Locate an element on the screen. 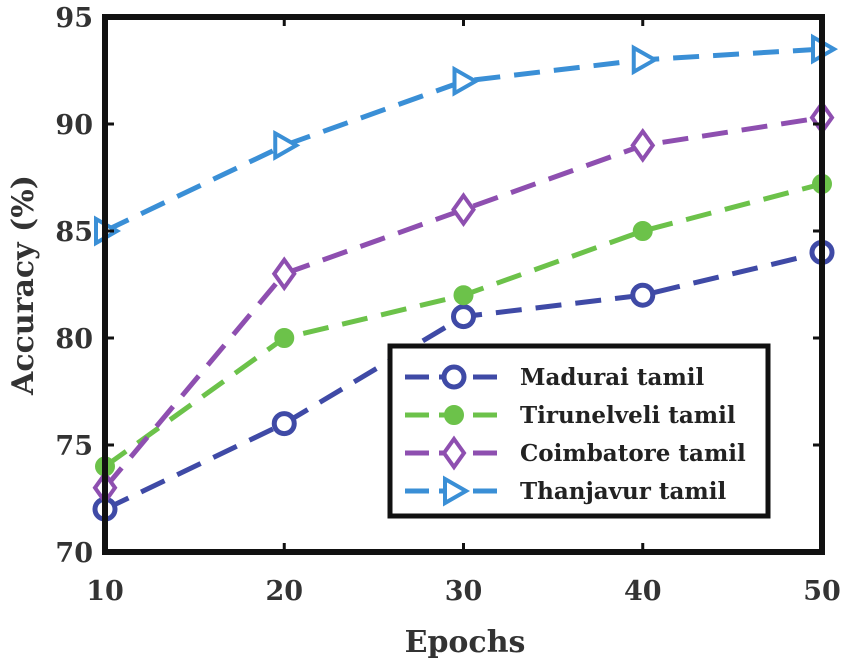 The width and height of the screenshot is (848, 665). x-tick-label: 50 is located at coordinates (822, 591).